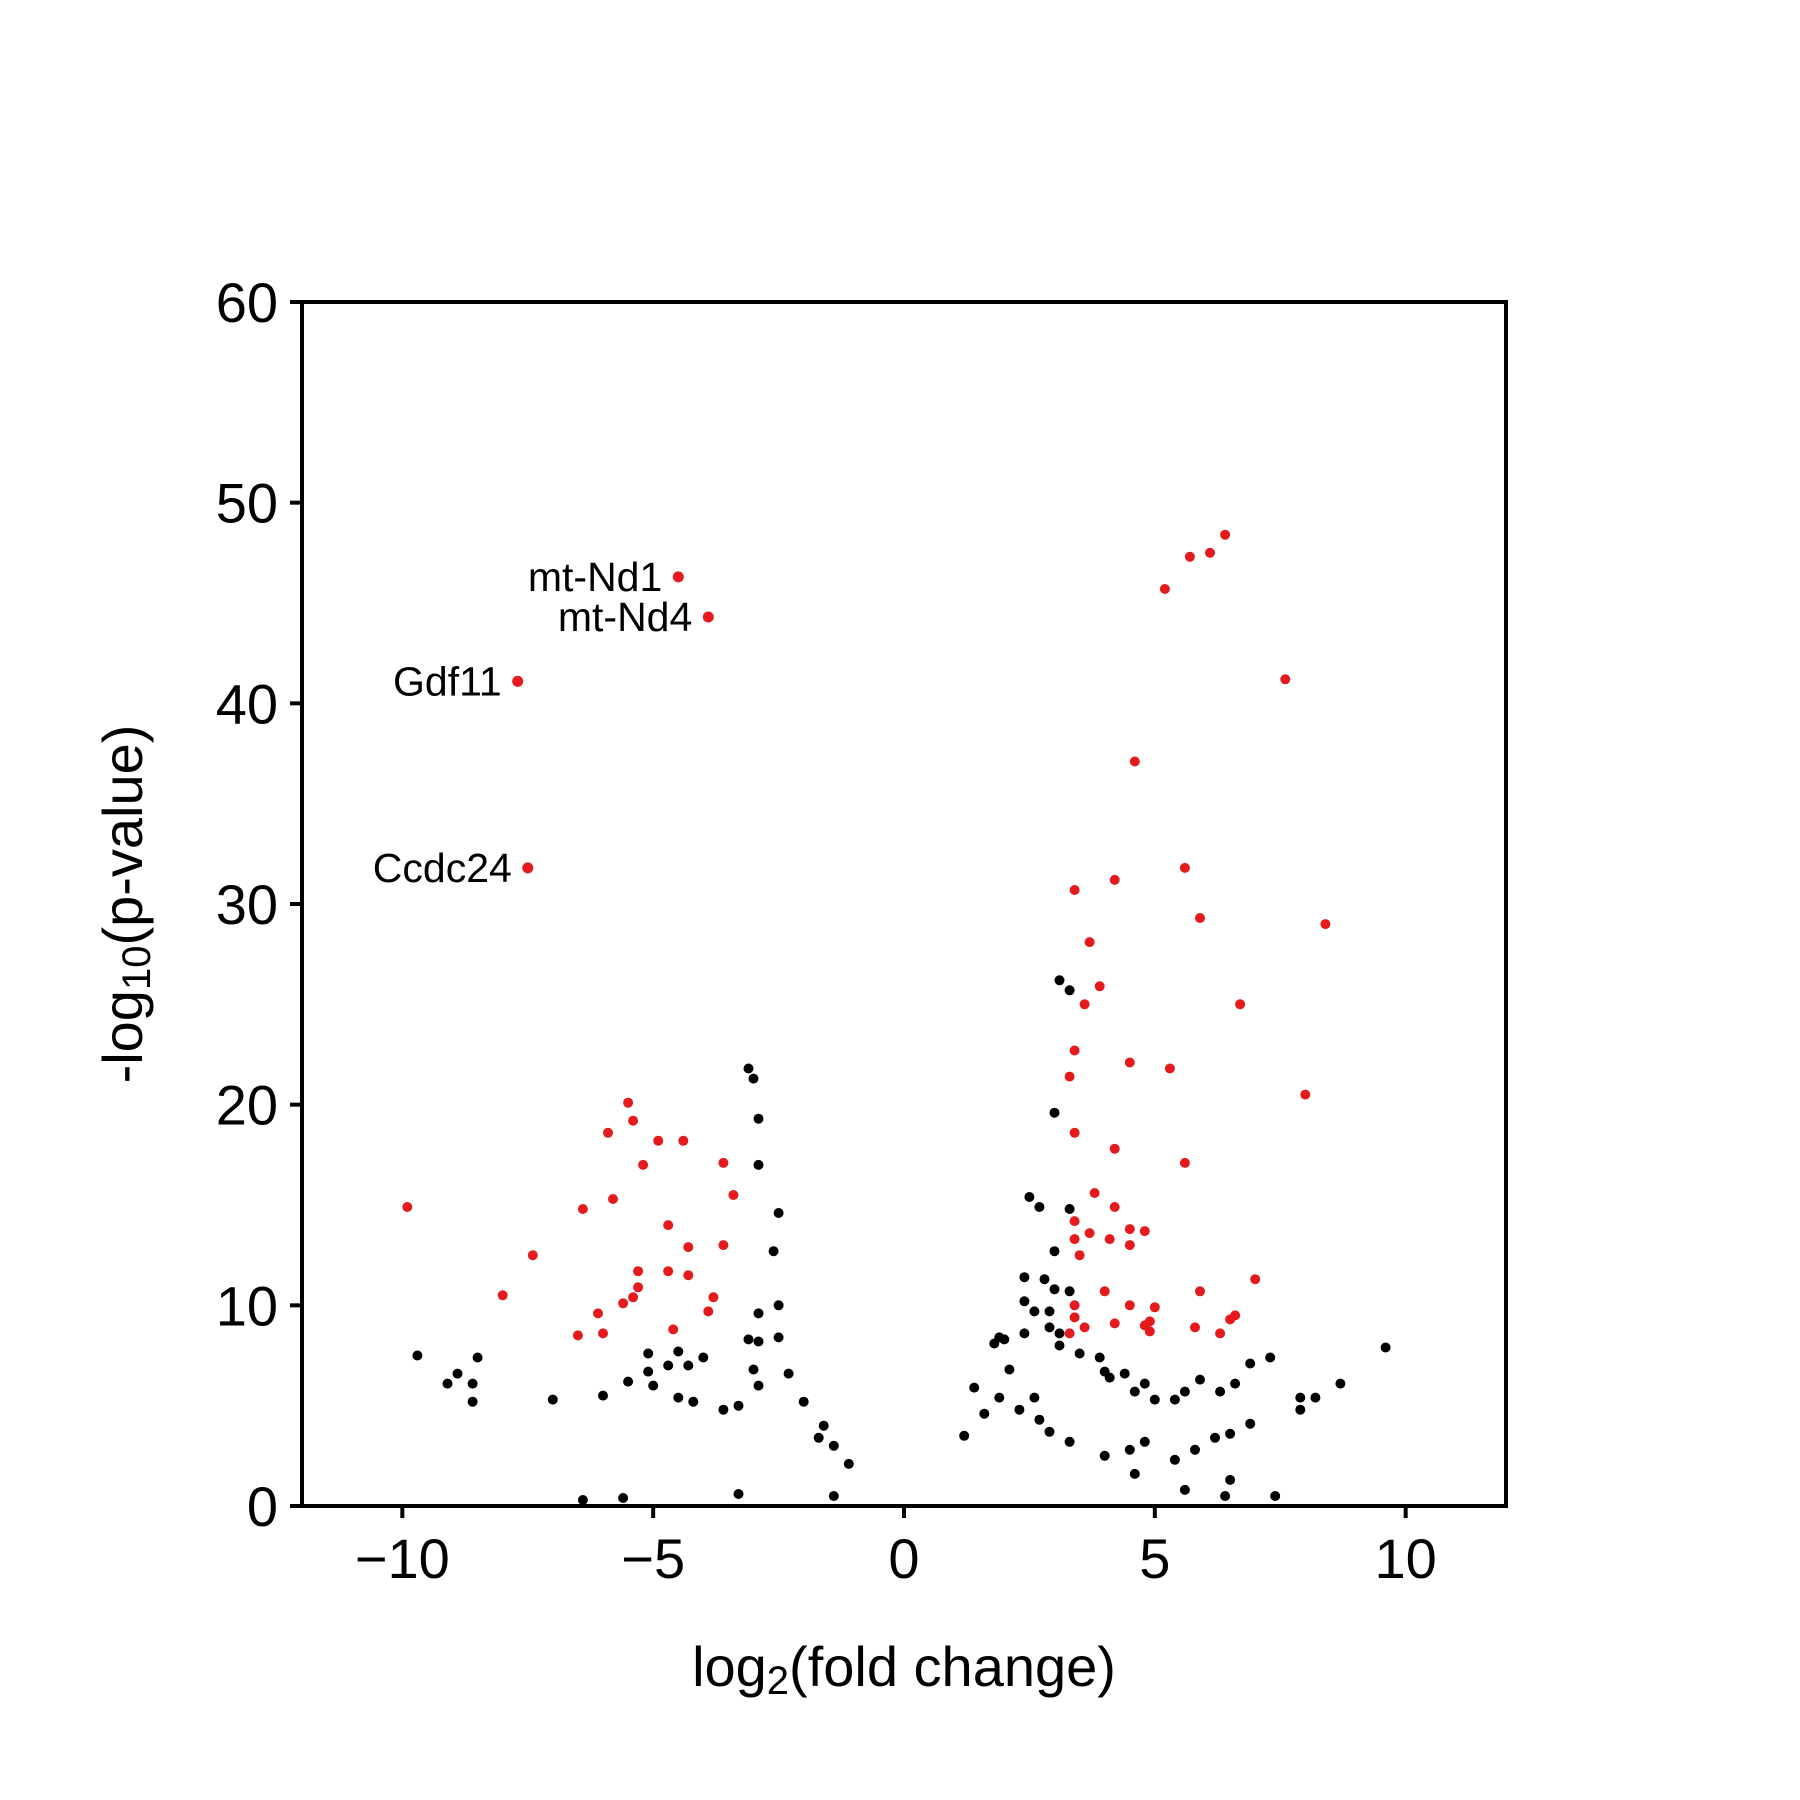  Describe the element at coordinates (247, 503) in the screenshot. I see `y-tick-label: 50` at that location.